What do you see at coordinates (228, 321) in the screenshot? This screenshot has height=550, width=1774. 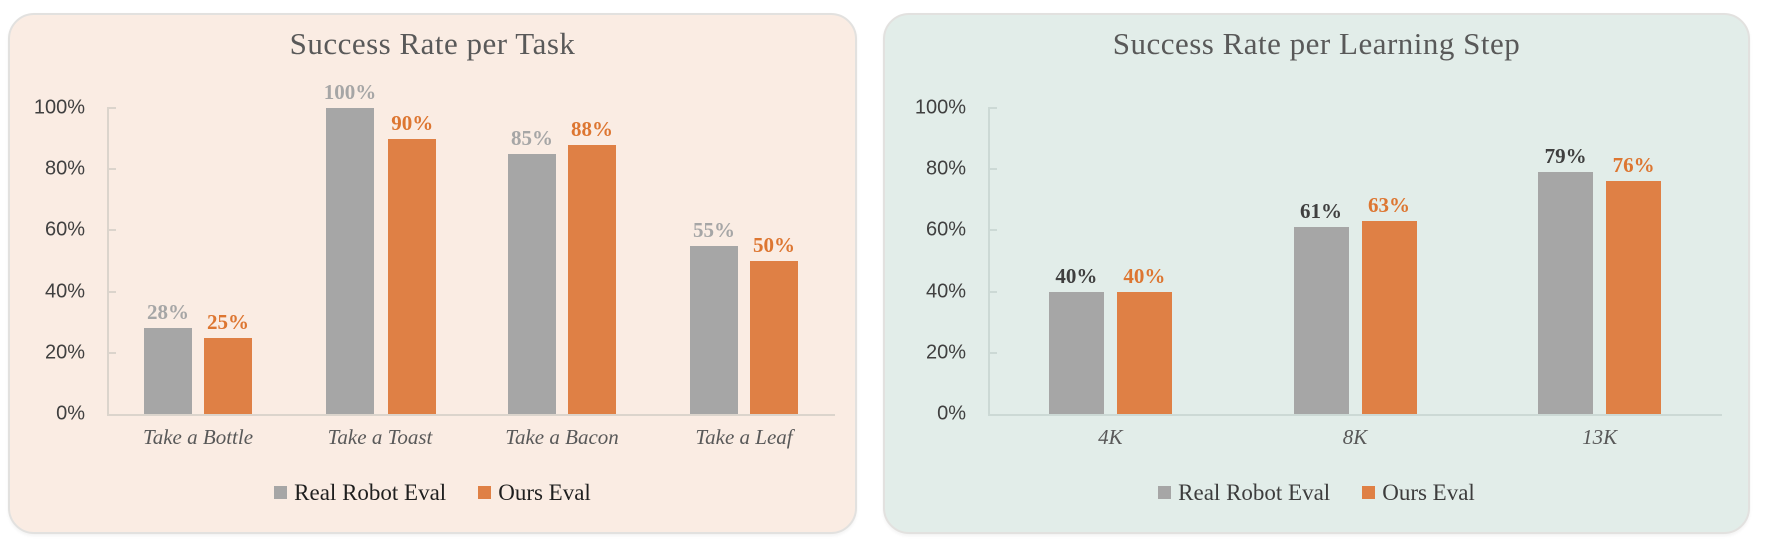 I see `bar-value-label: 25%` at bounding box center [228, 321].